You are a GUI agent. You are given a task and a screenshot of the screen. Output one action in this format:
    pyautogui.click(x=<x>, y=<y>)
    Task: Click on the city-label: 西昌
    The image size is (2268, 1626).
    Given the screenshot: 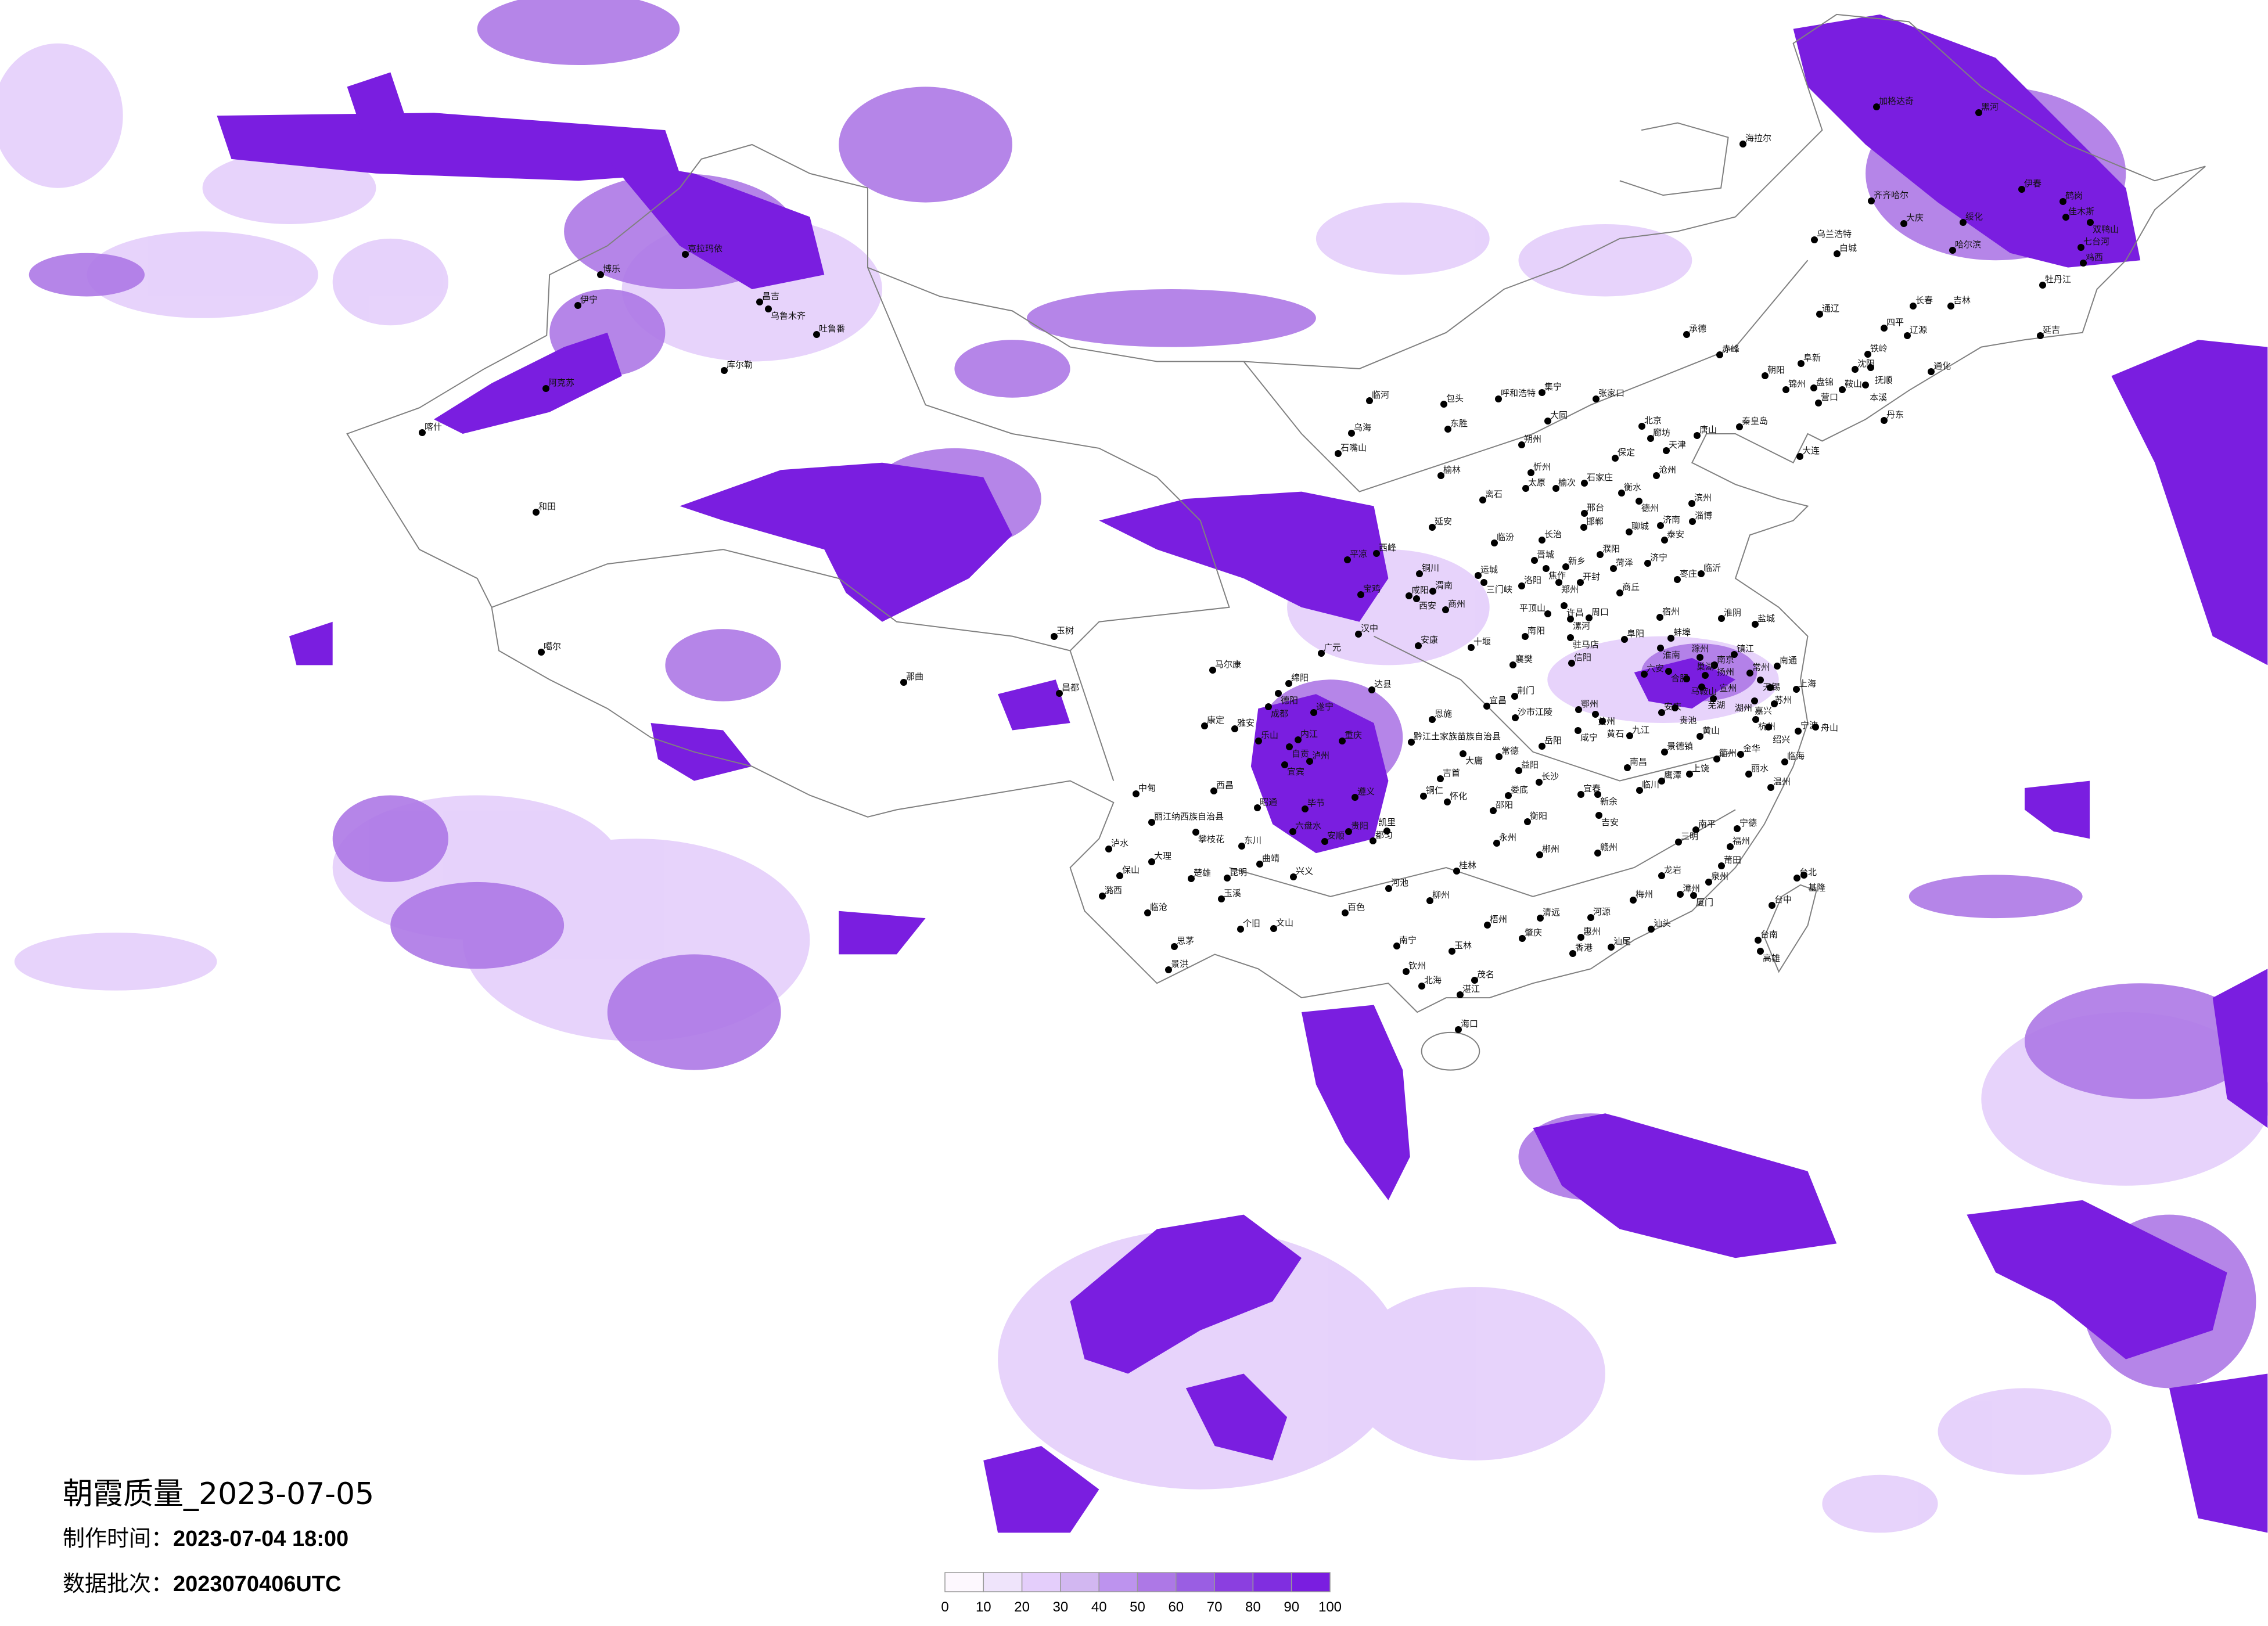 What is the action you would take?
    pyautogui.click(x=1225, y=785)
    